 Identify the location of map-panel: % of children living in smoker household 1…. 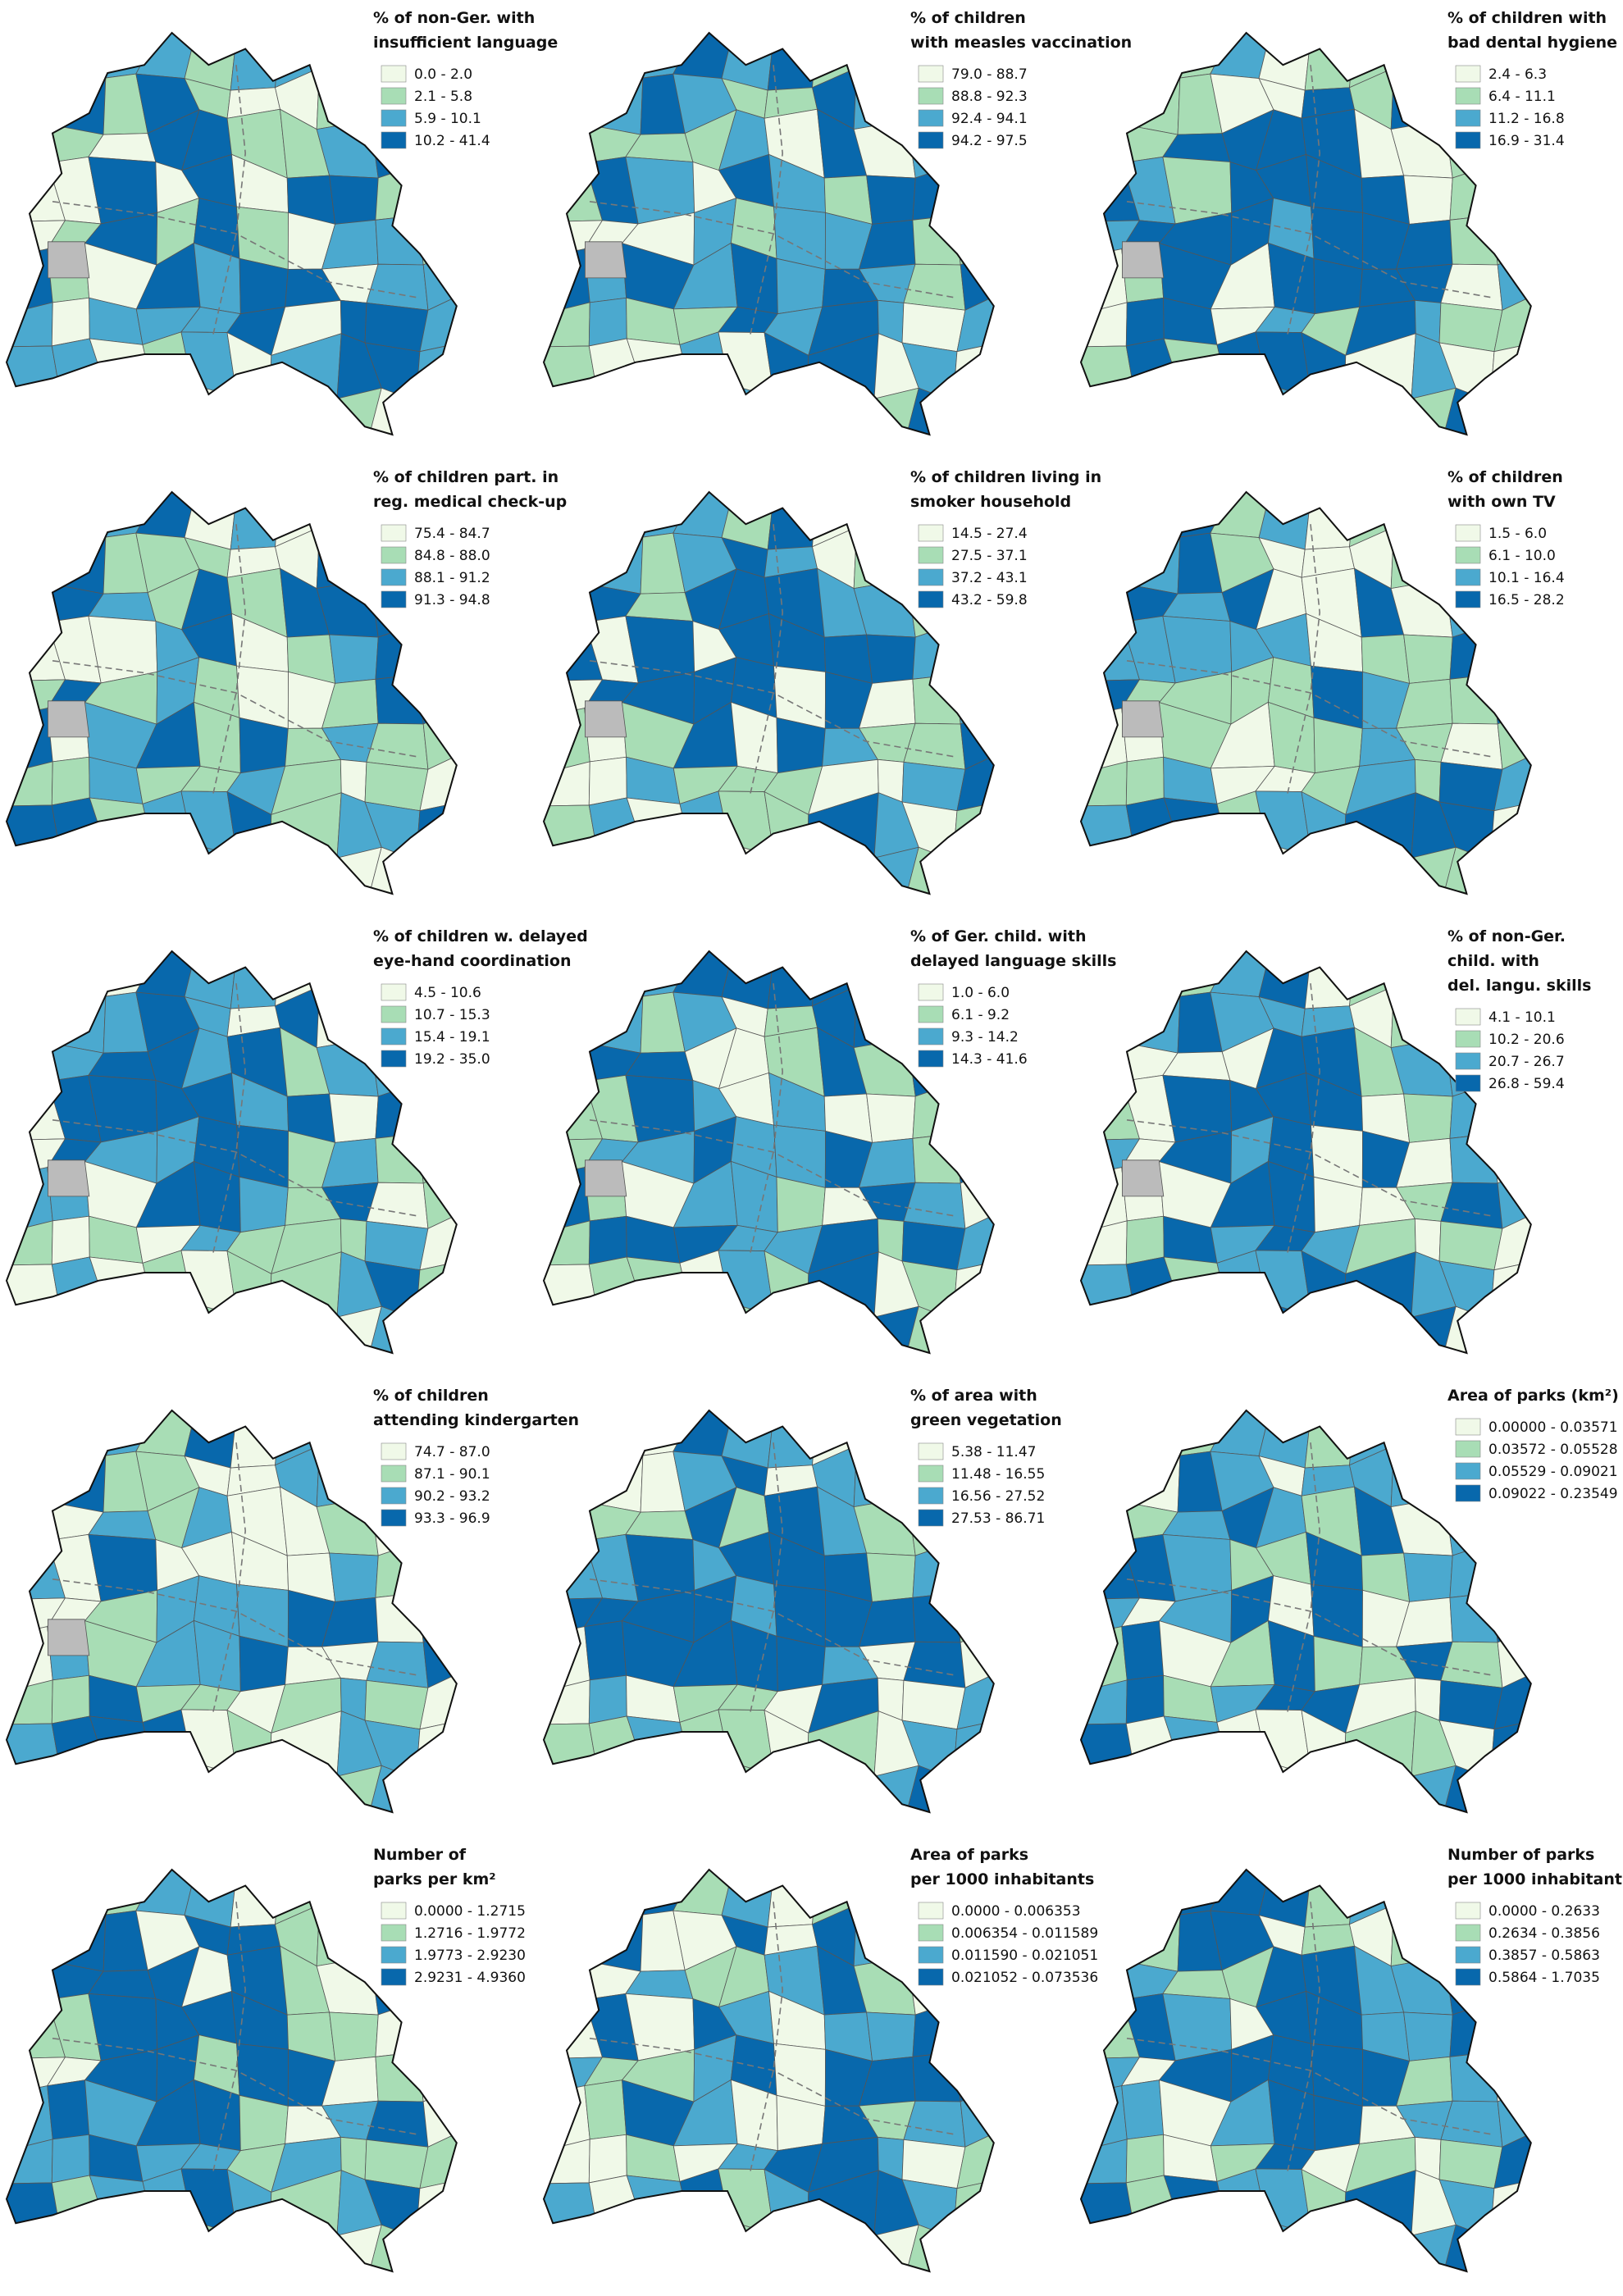
(822, 681).